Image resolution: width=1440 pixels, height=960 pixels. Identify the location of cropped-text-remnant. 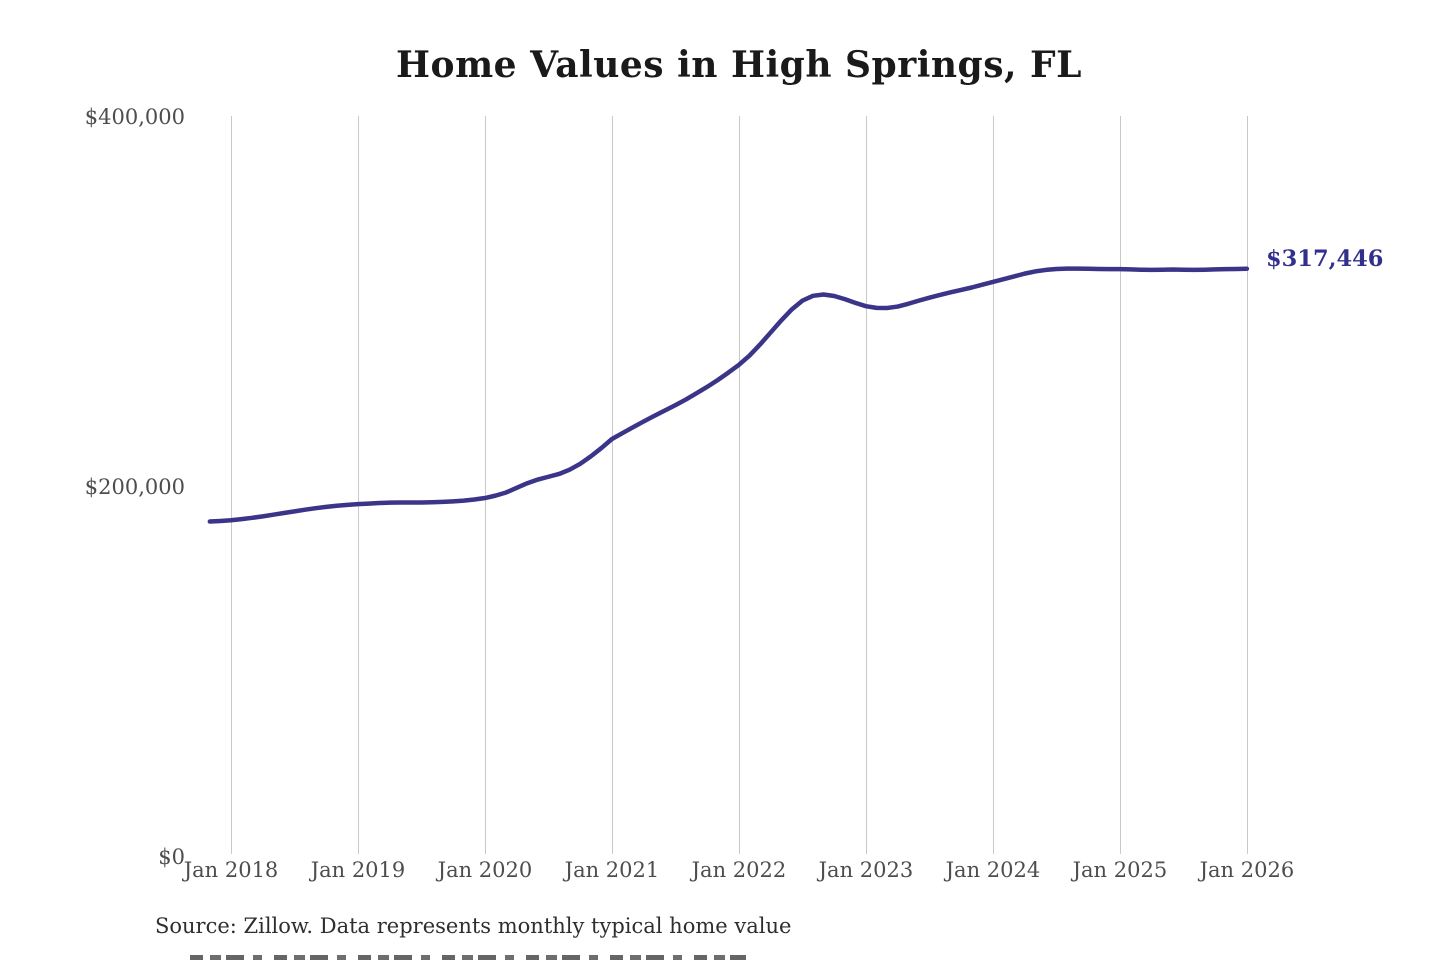
(468, 957).